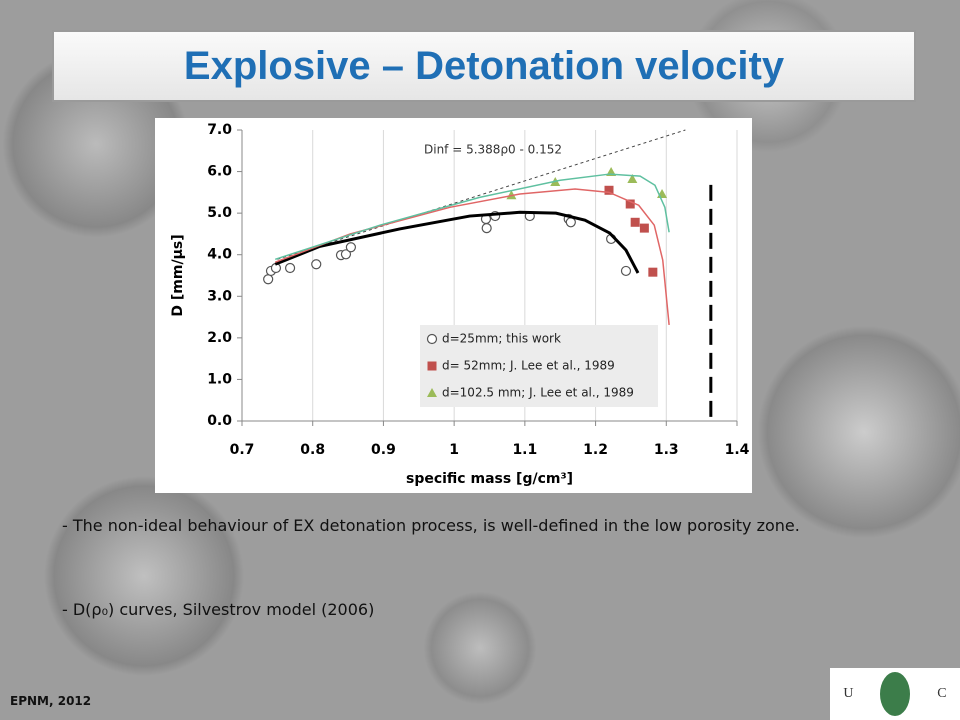 This screenshot has height=720, width=960. Describe the element at coordinates (219, 296) in the screenshot. I see `y-tick-label: 3.0` at that location.